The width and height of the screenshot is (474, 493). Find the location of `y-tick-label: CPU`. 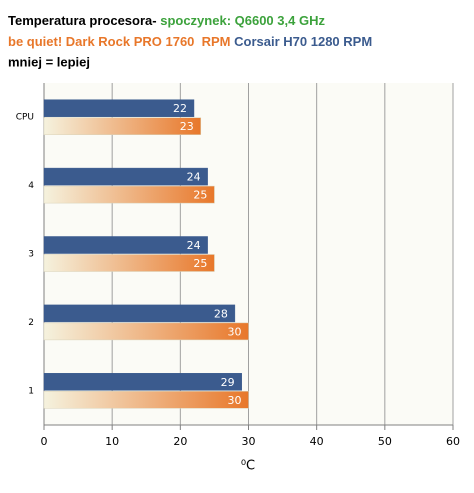

y-tick-label: CPU is located at coordinates (25, 118).